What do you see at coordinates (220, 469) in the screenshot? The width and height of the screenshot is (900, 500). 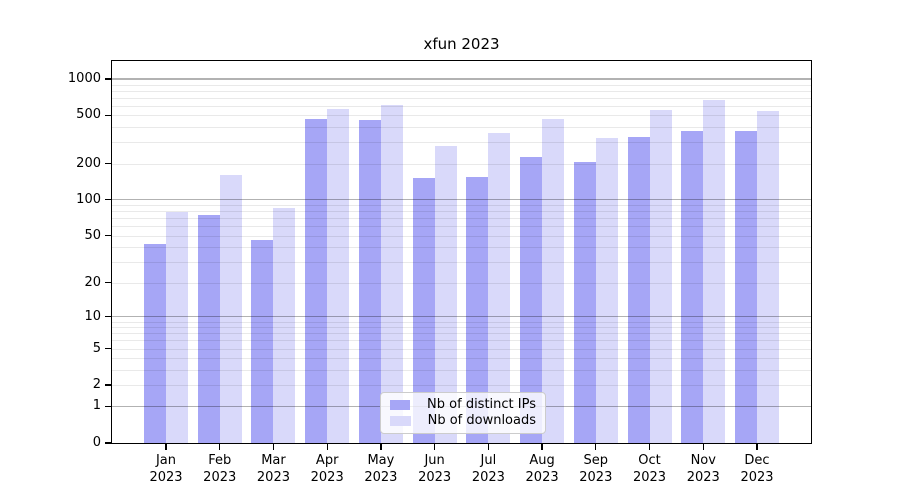 I see `x-tick-label-feb: Feb 2023` at bounding box center [220, 469].